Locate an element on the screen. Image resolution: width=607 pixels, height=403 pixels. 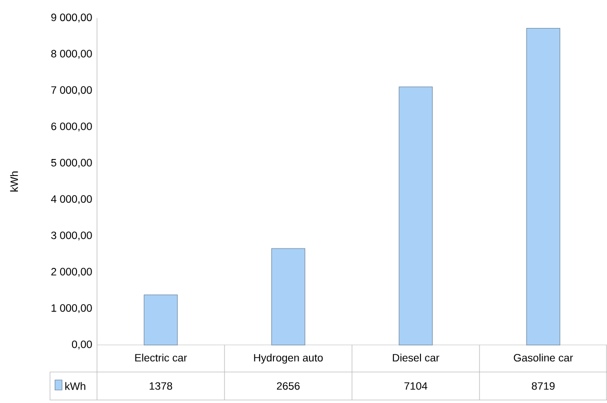
x-tick-label: Hydrogen auto is located at coordinates (288, 359).